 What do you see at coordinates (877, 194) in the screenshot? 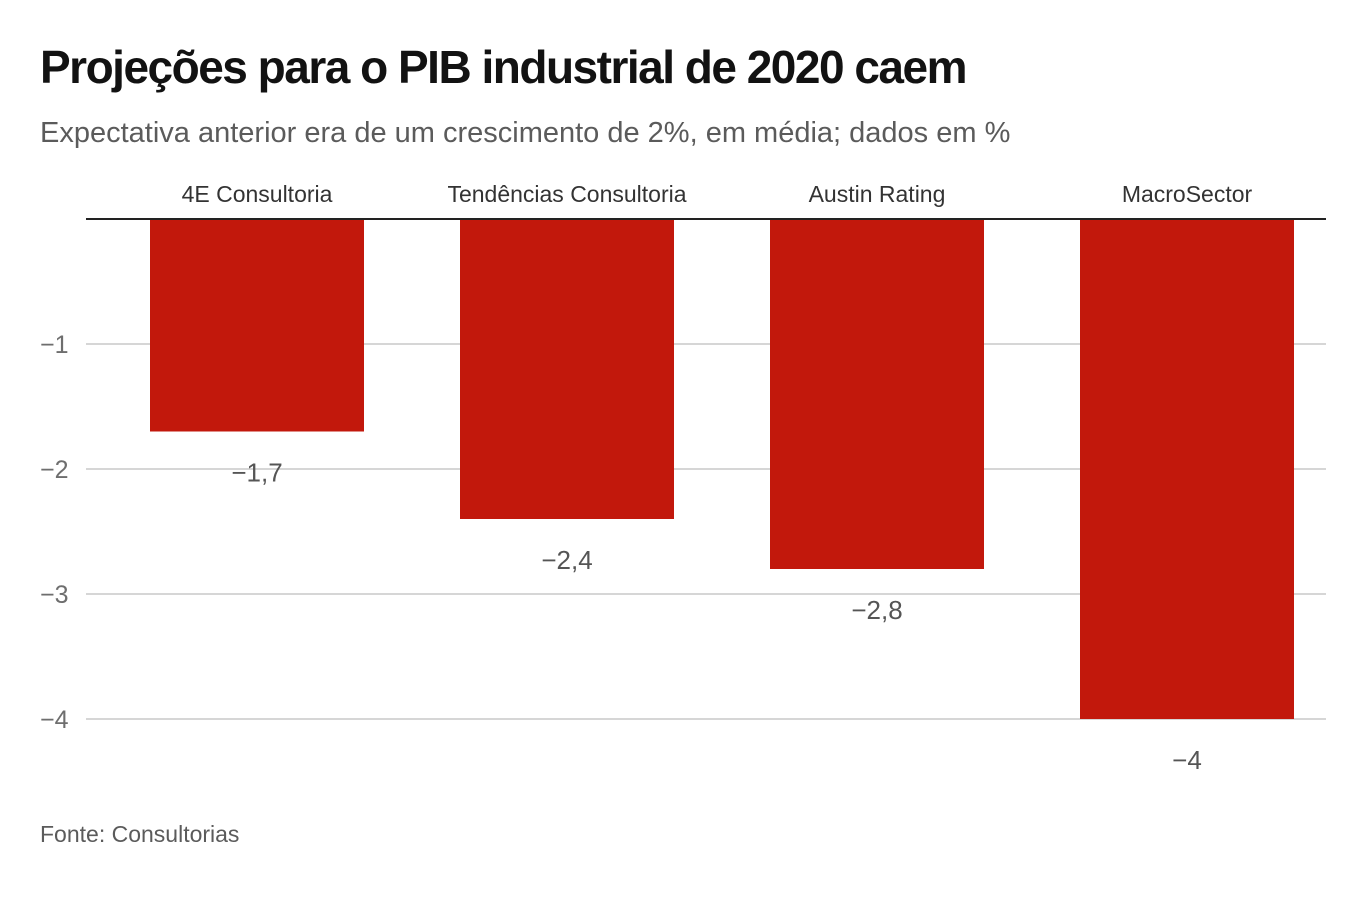
I see `category-label: Austin Rating` at bounding box center [877, 194].